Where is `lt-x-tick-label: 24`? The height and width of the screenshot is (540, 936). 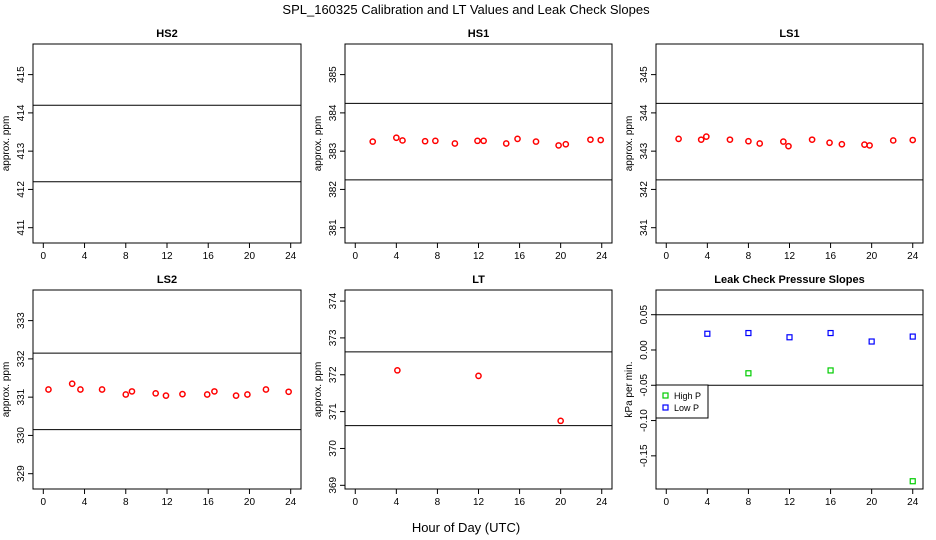 lt-x-tick-label: 24 is located at coordinates (602, 502).